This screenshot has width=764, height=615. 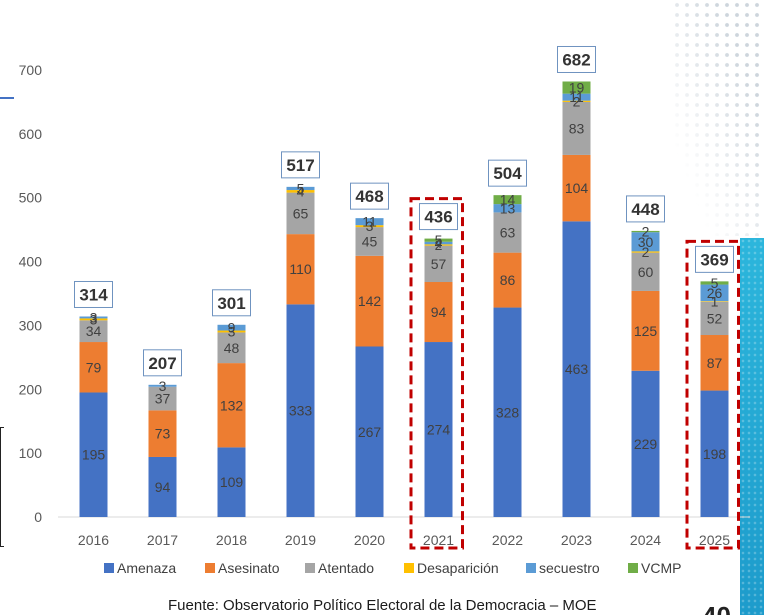 What do you see at coordinates (576, 59) in the screenshot?
I see `total-label-2023: 682` at bounding box center [576, 59].